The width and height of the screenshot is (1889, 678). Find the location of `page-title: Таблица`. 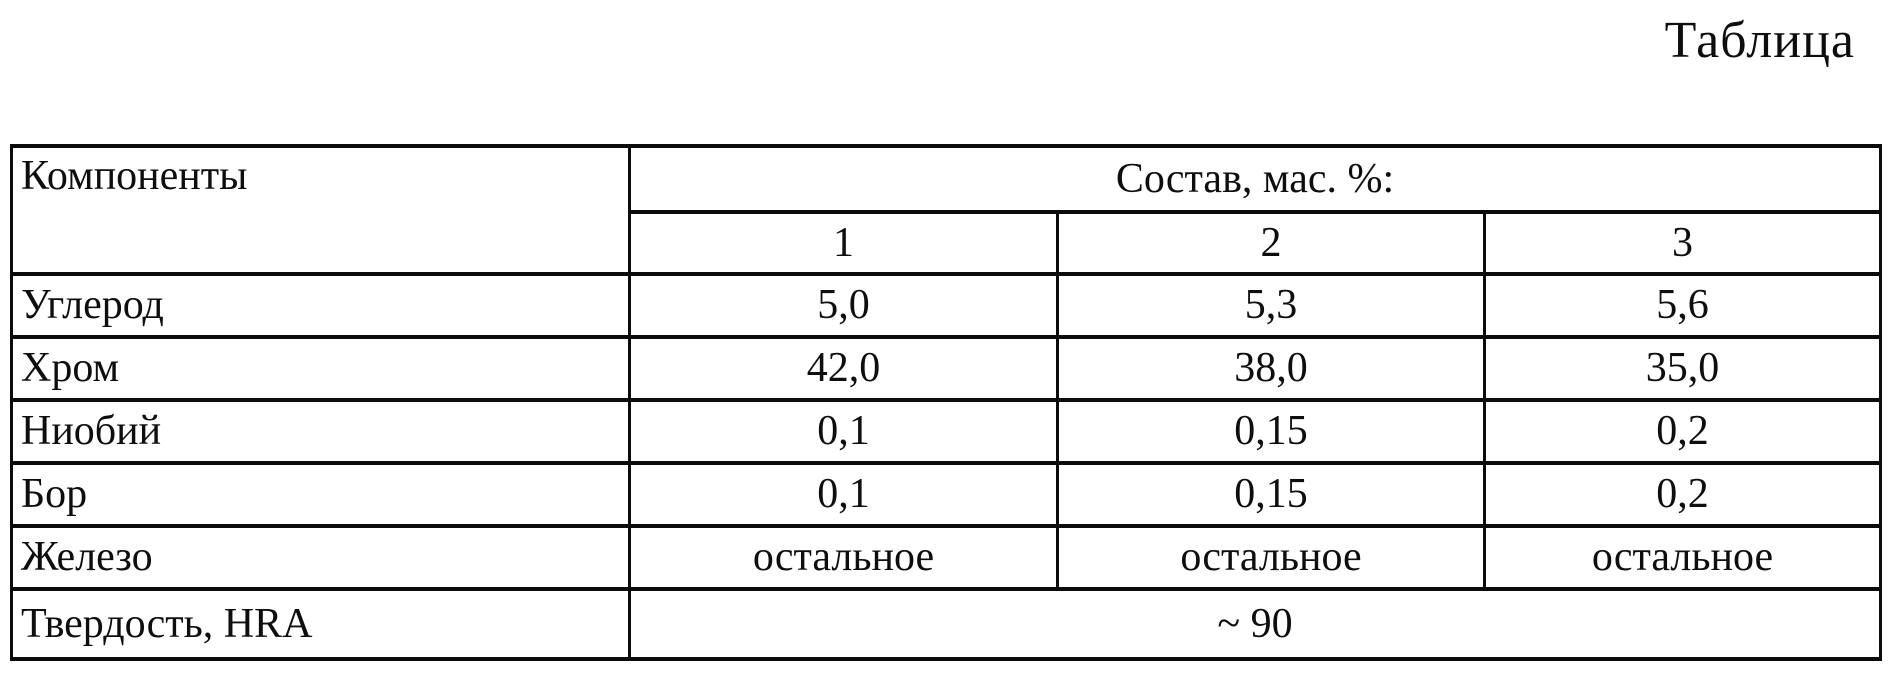

page-title: Таблица is located at coordinates (1759, 40).